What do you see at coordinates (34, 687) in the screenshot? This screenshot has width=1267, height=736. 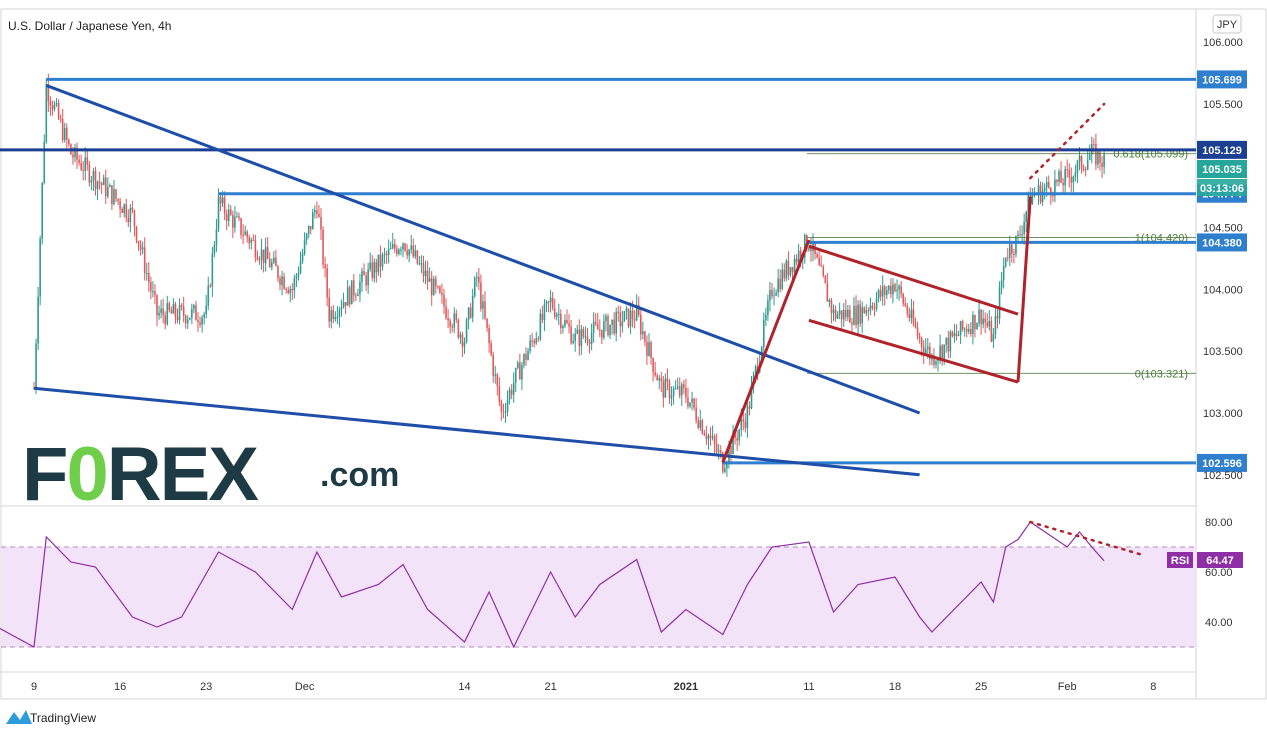 I see `time-tick-label: 9` at bounding box center [34, 687].